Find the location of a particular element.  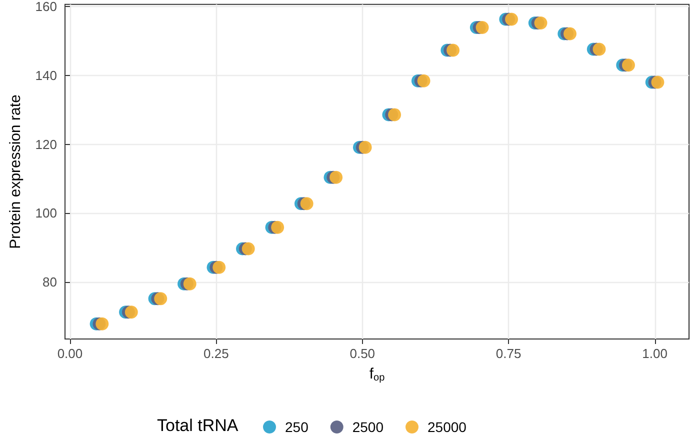

y-tick-label: 140 is located at coordinates (46, 75).